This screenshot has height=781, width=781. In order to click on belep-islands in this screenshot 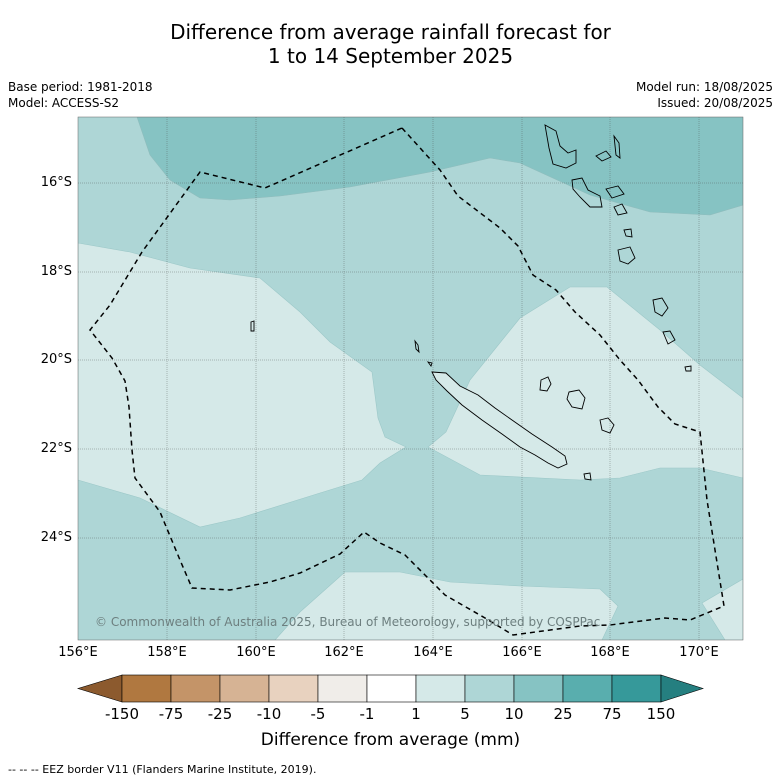, I will do `click(417, 346)`.